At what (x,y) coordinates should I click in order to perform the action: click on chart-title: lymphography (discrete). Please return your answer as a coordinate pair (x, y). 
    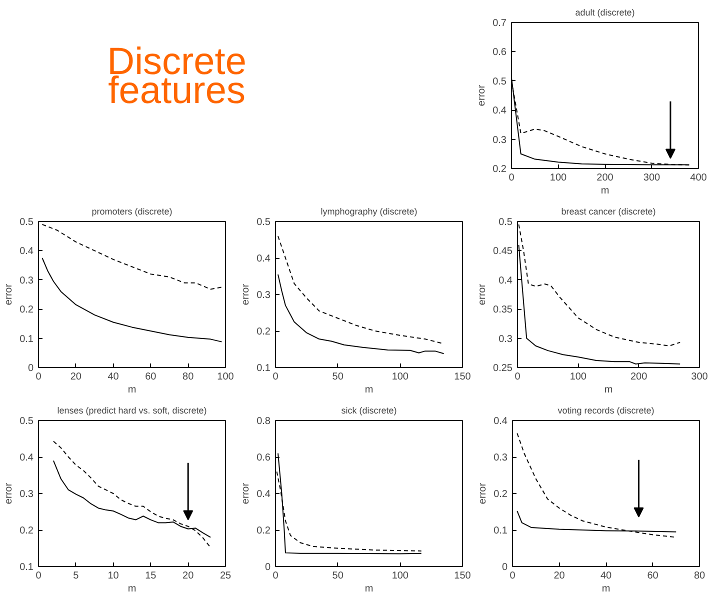
    Looking at the image, I should click on (369, 211).